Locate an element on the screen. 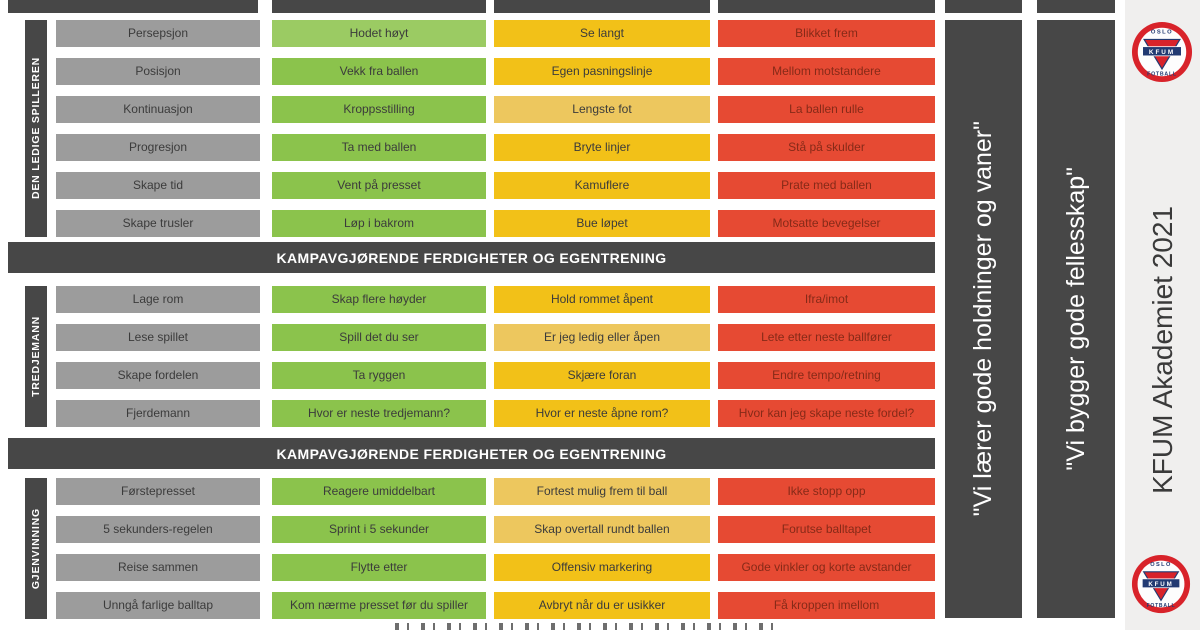 The image size is (1200, 630). section-label-gjenvinning: GJENVINNING is located at coordinates (36, 548).